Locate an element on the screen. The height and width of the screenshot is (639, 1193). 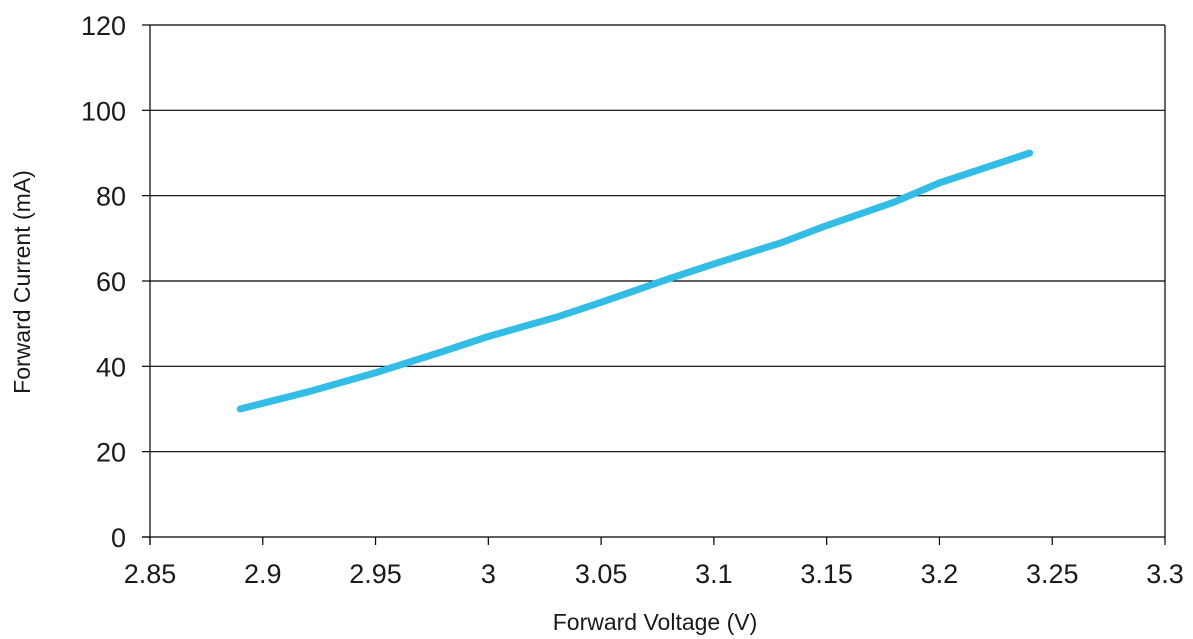
x-tick-label: 2.9 is located at coordinates (263, 574).